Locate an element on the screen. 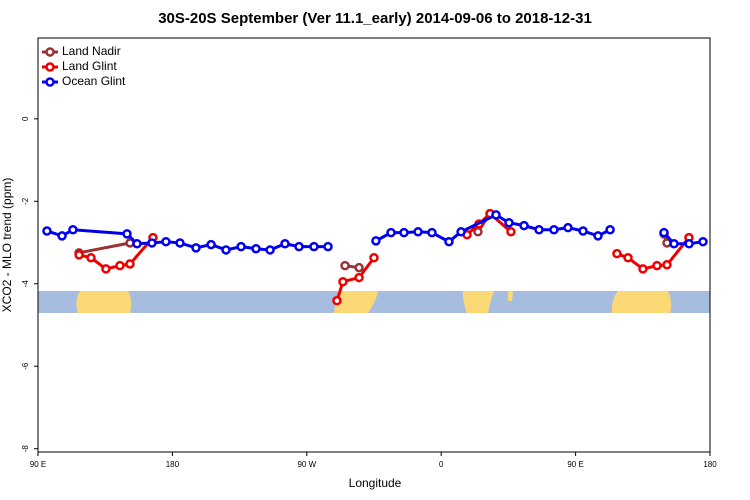  x-tick-label: 0 is located at coordinates (441, 464).